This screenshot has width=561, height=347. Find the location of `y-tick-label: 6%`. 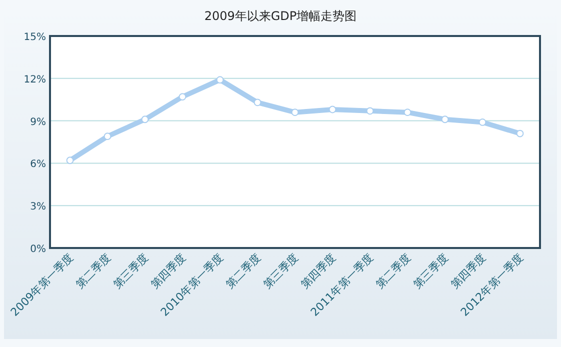

y-tick-label: 6% is located at coordinates (38, 164).